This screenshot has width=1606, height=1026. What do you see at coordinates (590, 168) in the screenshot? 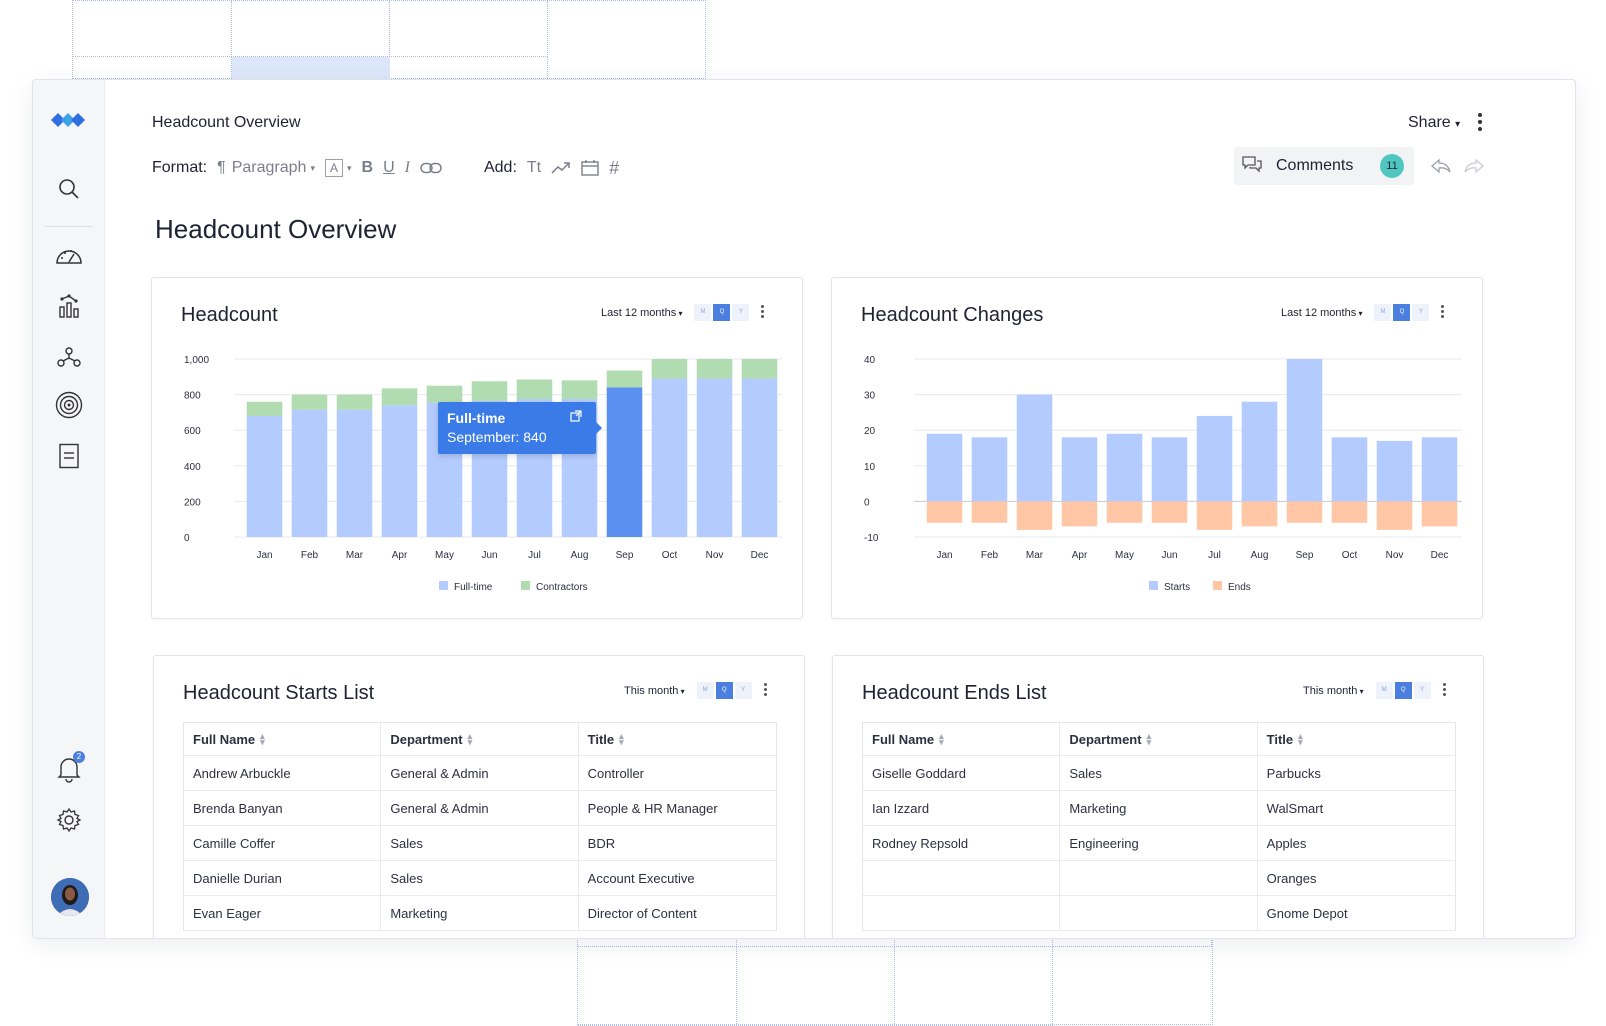
I see `calendar-icon` at bounding box center [590, 168].